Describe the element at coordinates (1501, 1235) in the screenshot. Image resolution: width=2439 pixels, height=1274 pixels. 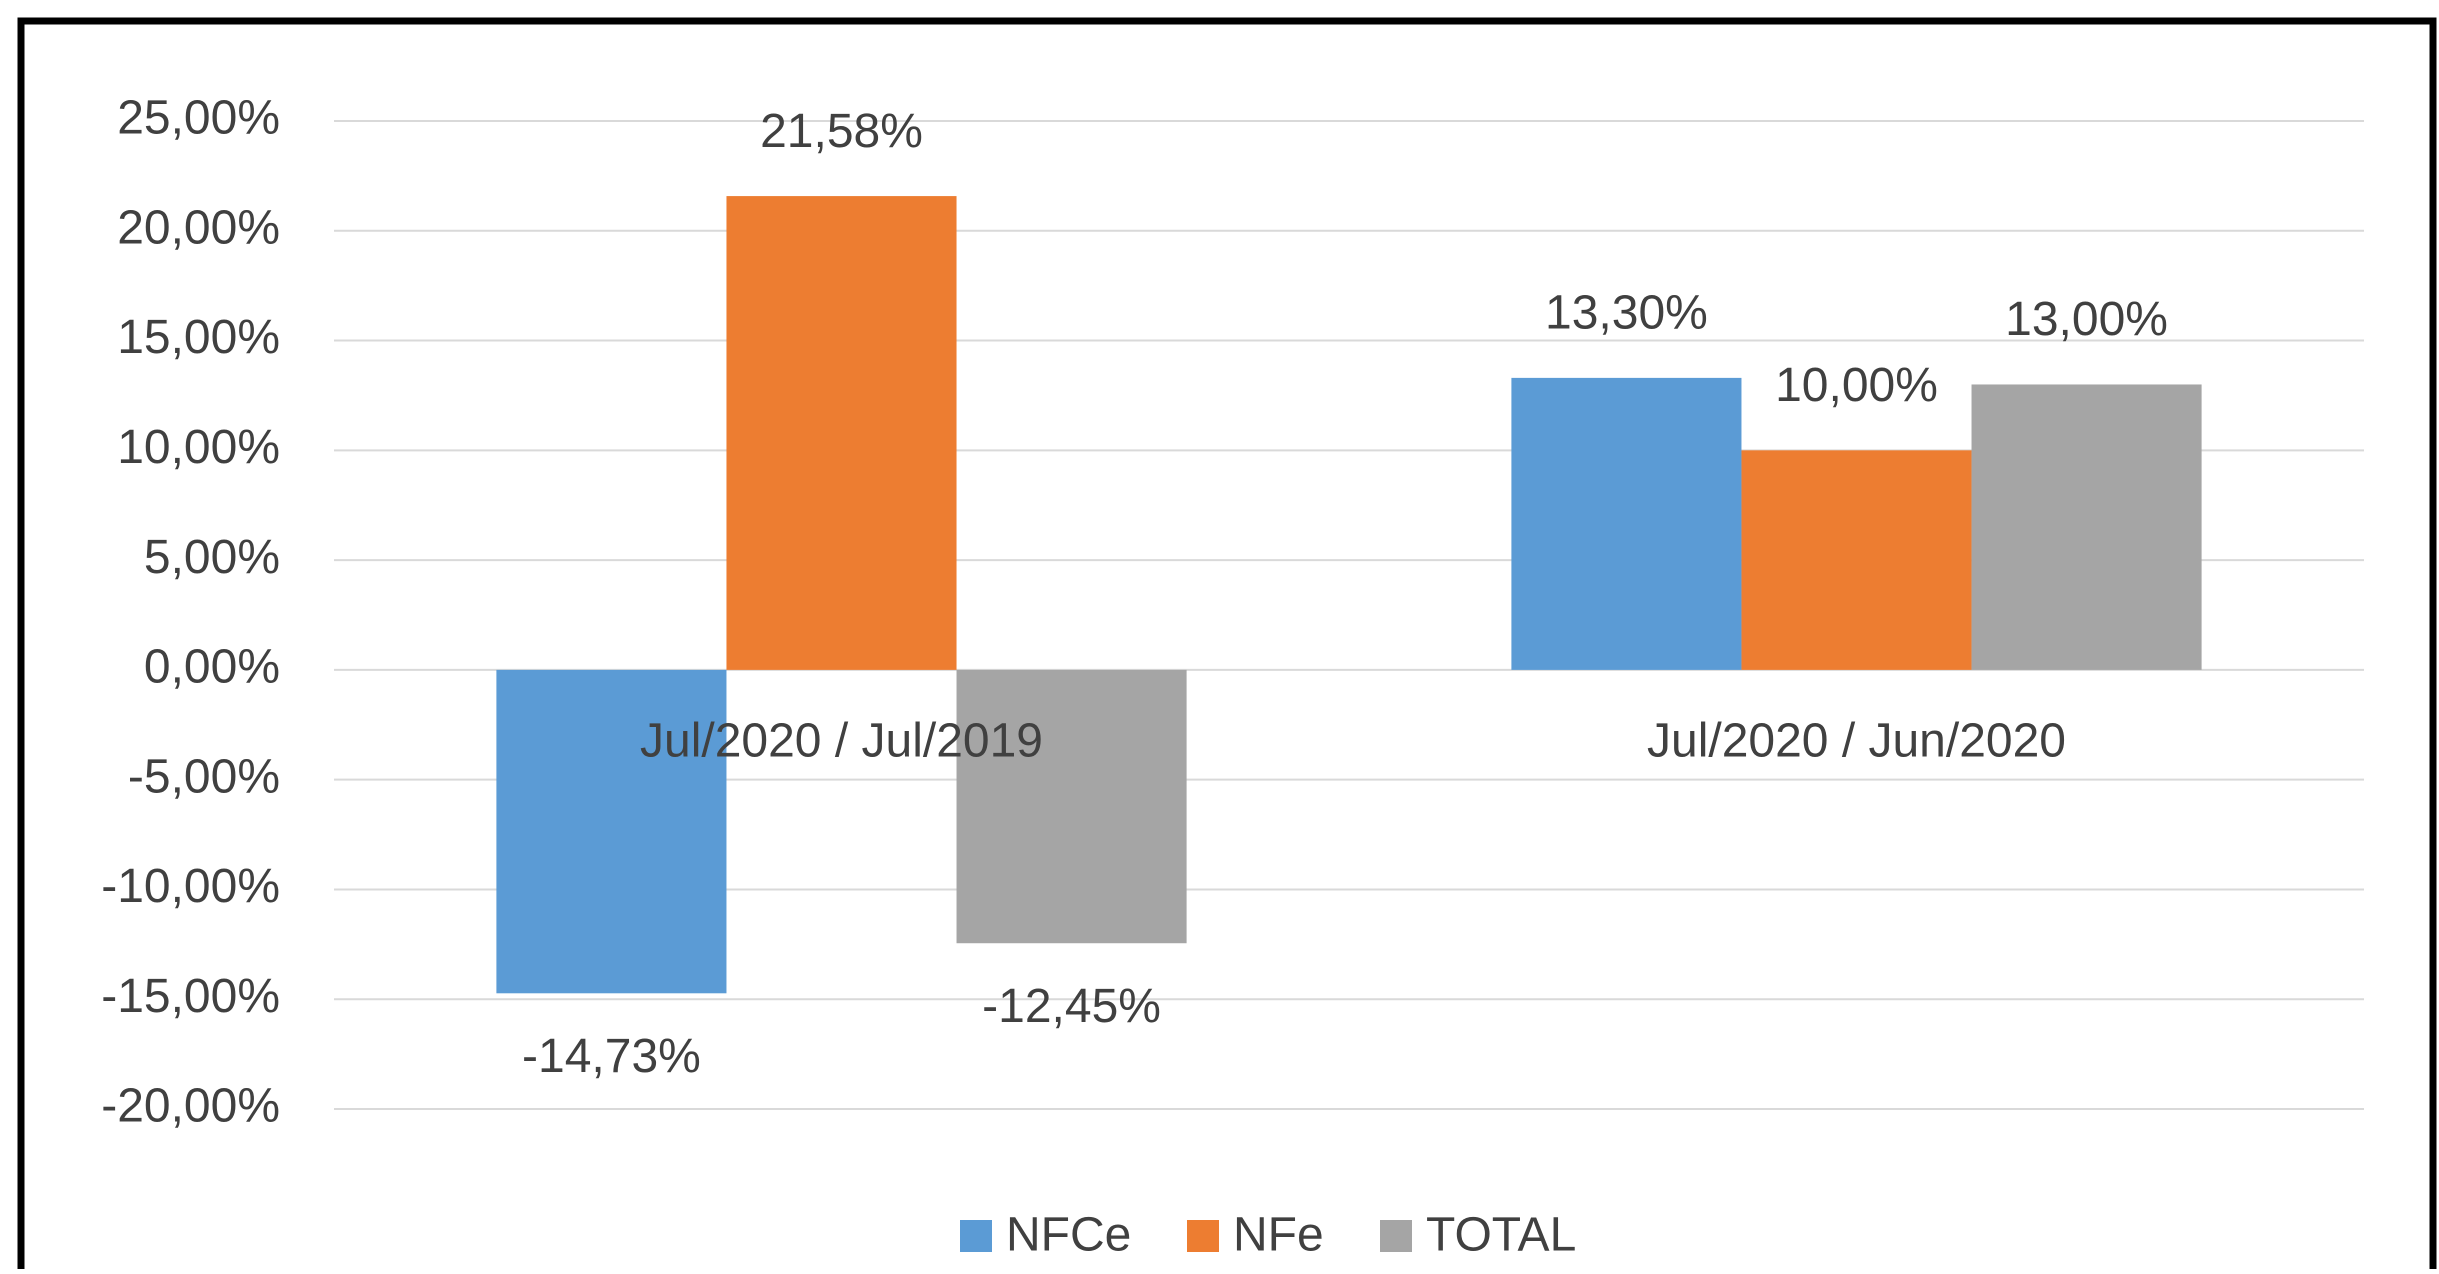
I see `legend-label: TOTAL` at that location.